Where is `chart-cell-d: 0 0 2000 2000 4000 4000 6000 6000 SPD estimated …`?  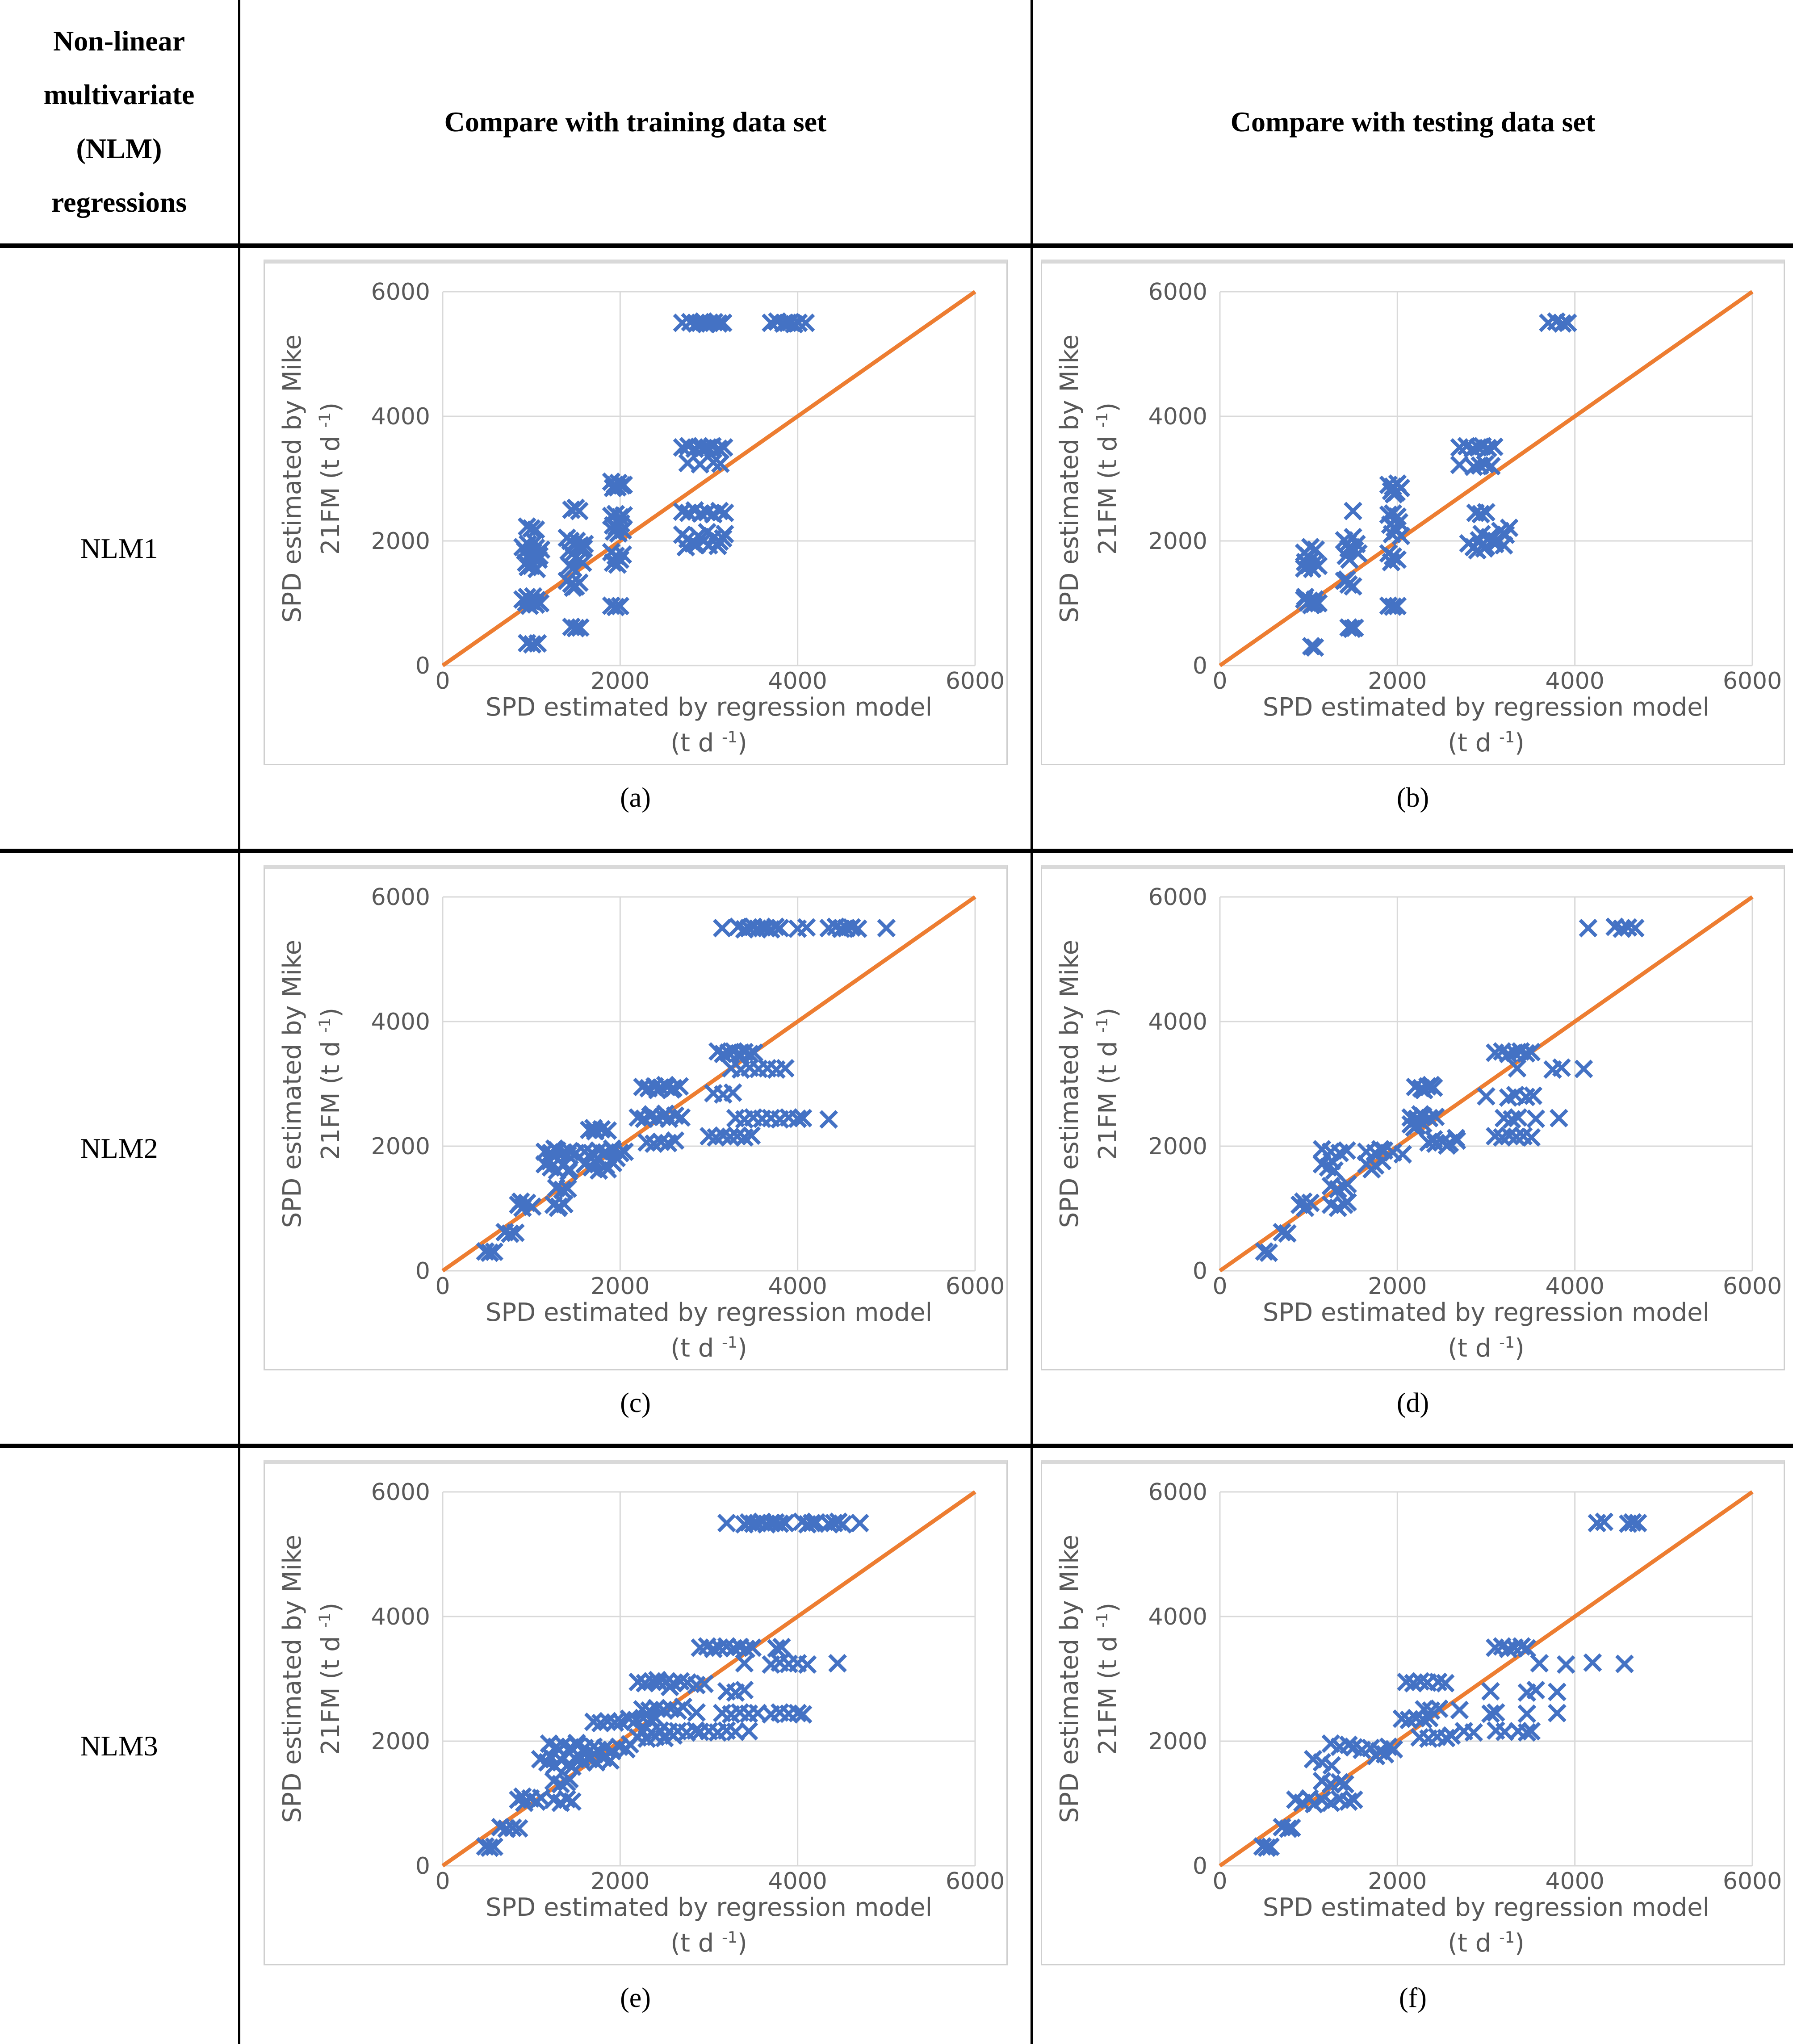 chart-cell-d: 0 0 2000 2000 4000 4000 6000 6000 SPD estimated … is located at coordinates (1413, 1150).